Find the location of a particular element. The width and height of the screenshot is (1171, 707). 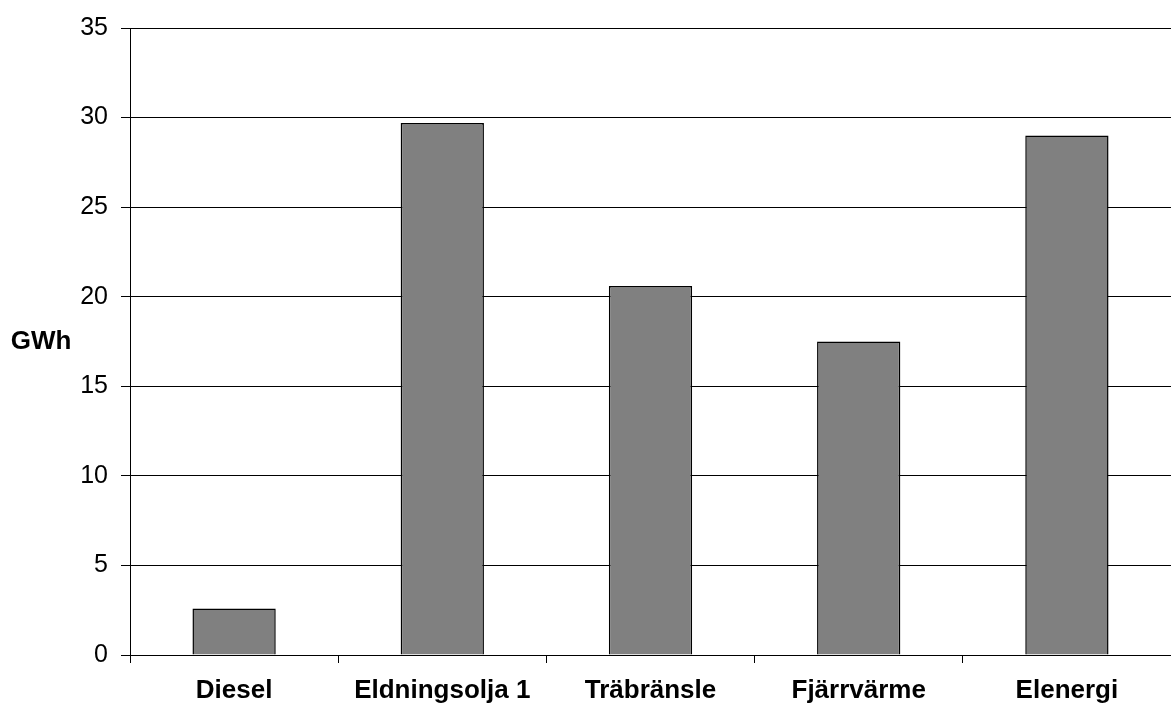

x-tick-label: Diesel is located at coordinates (234, 688).